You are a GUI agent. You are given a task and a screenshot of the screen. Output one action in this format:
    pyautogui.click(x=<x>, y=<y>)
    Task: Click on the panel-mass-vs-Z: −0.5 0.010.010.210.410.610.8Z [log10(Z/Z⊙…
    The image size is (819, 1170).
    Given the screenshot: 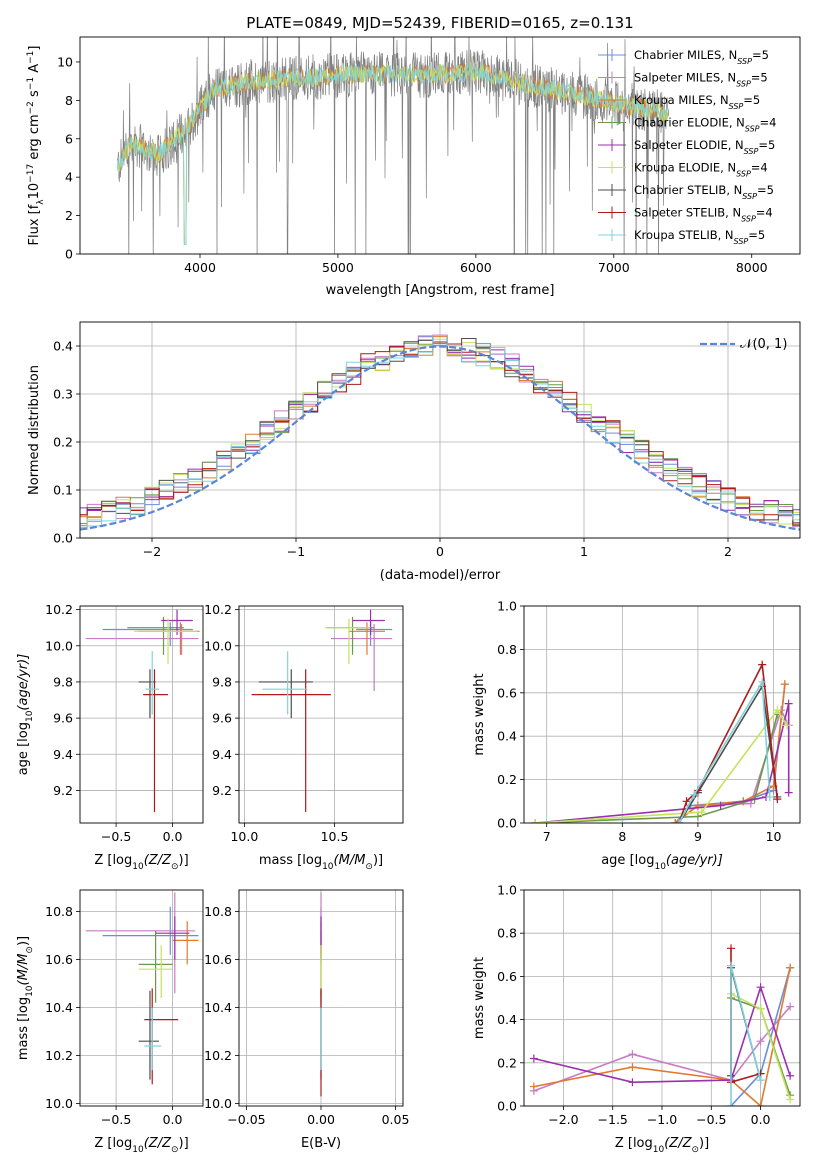 What is the action you would take?
    pyautogui.click(x=110, y=1022)
    